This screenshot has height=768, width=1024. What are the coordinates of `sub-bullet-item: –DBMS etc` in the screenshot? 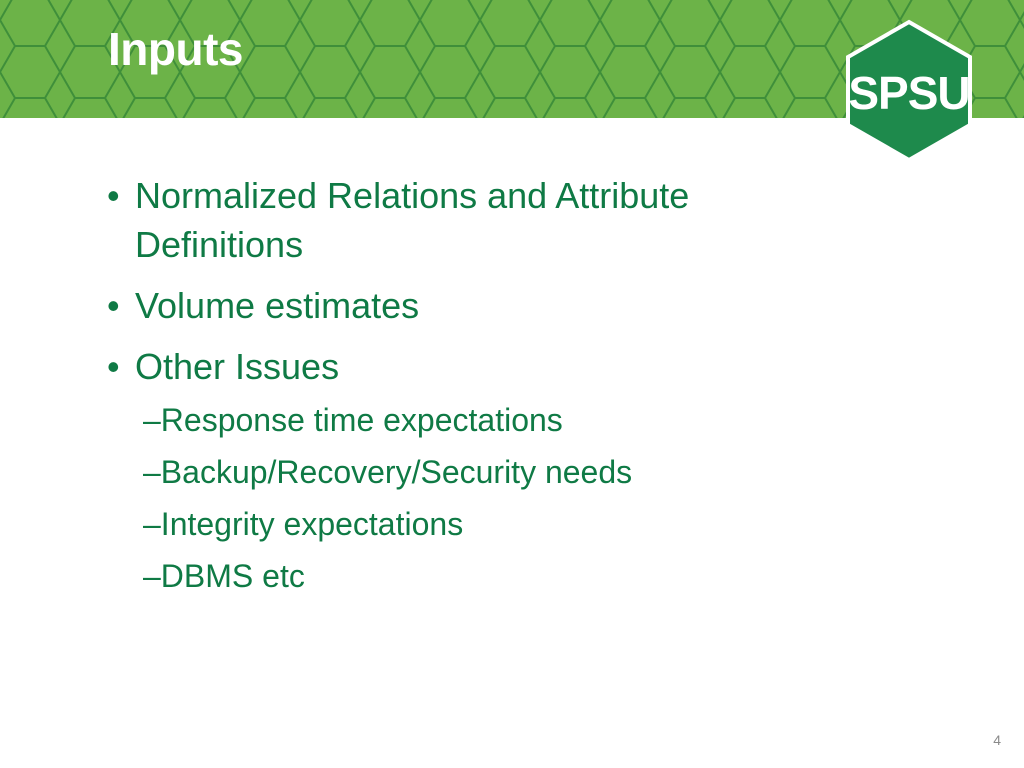 It's located at (224, 576).